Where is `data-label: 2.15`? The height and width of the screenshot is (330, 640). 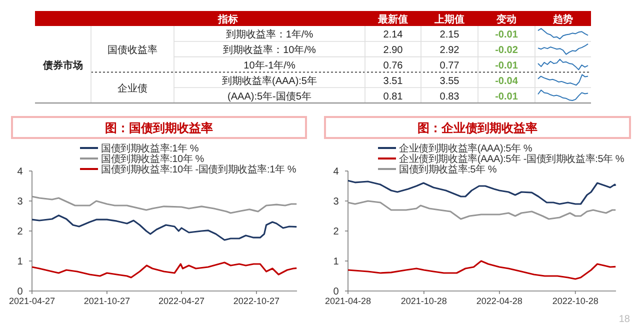
data-label: 2.15 is located at coordinates (450, 35).